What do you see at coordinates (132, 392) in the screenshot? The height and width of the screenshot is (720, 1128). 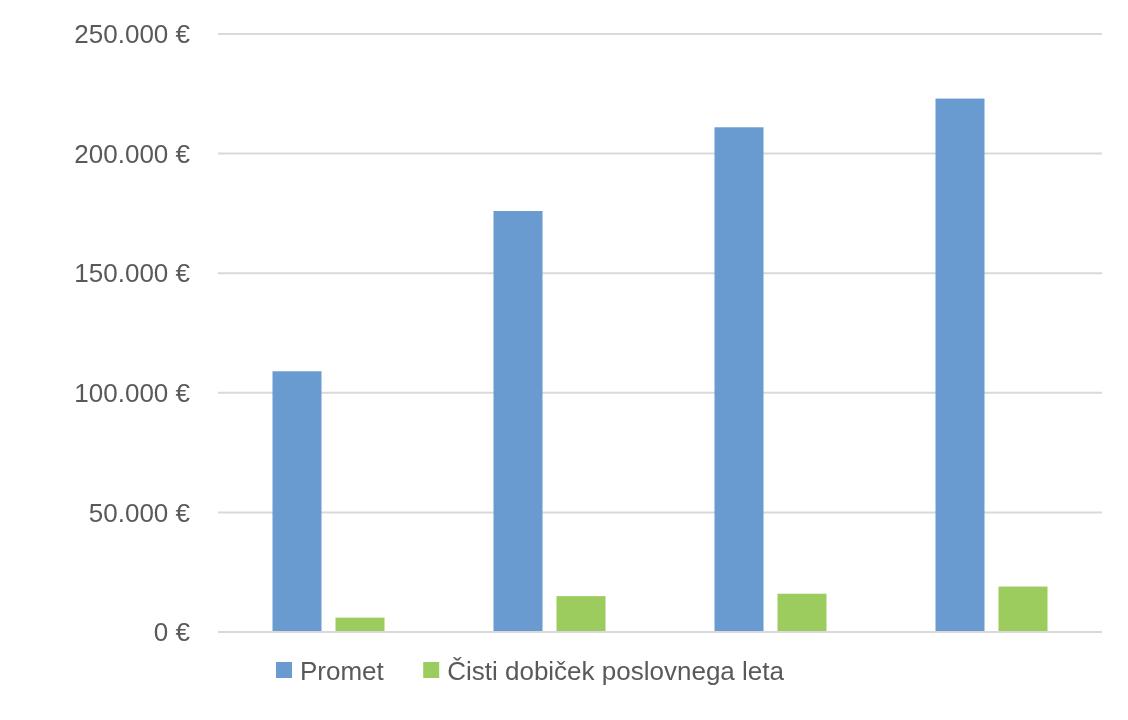 I see `y-tick-label: 100.000 €` at bounding box center [132, 392].